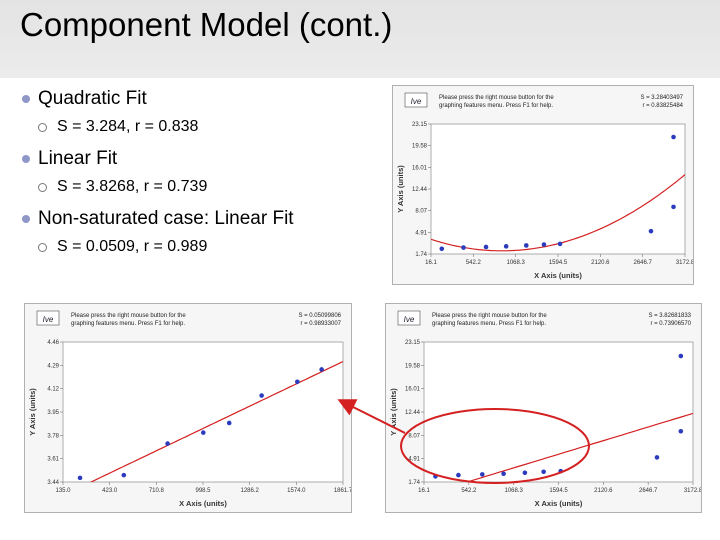  What do you see at coordinates (53, 366) in the screenshot?
I see `y-tick-label: 4.29` at bounding box center [53, 366].